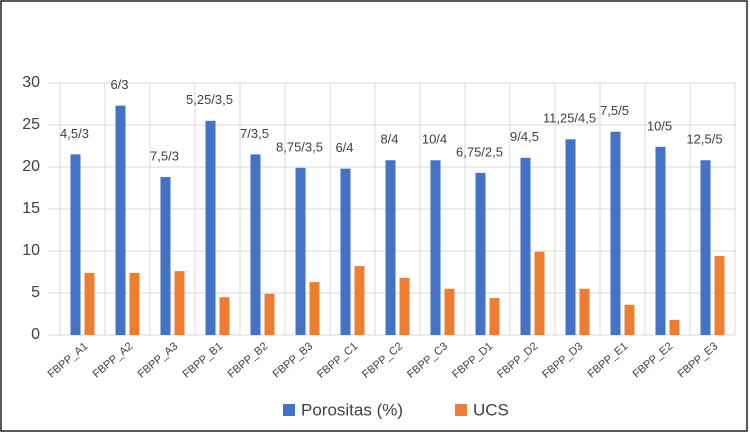 This screenshot has width=750, height=434. I want to click on y-tick-label: 25, so click(31, 124).